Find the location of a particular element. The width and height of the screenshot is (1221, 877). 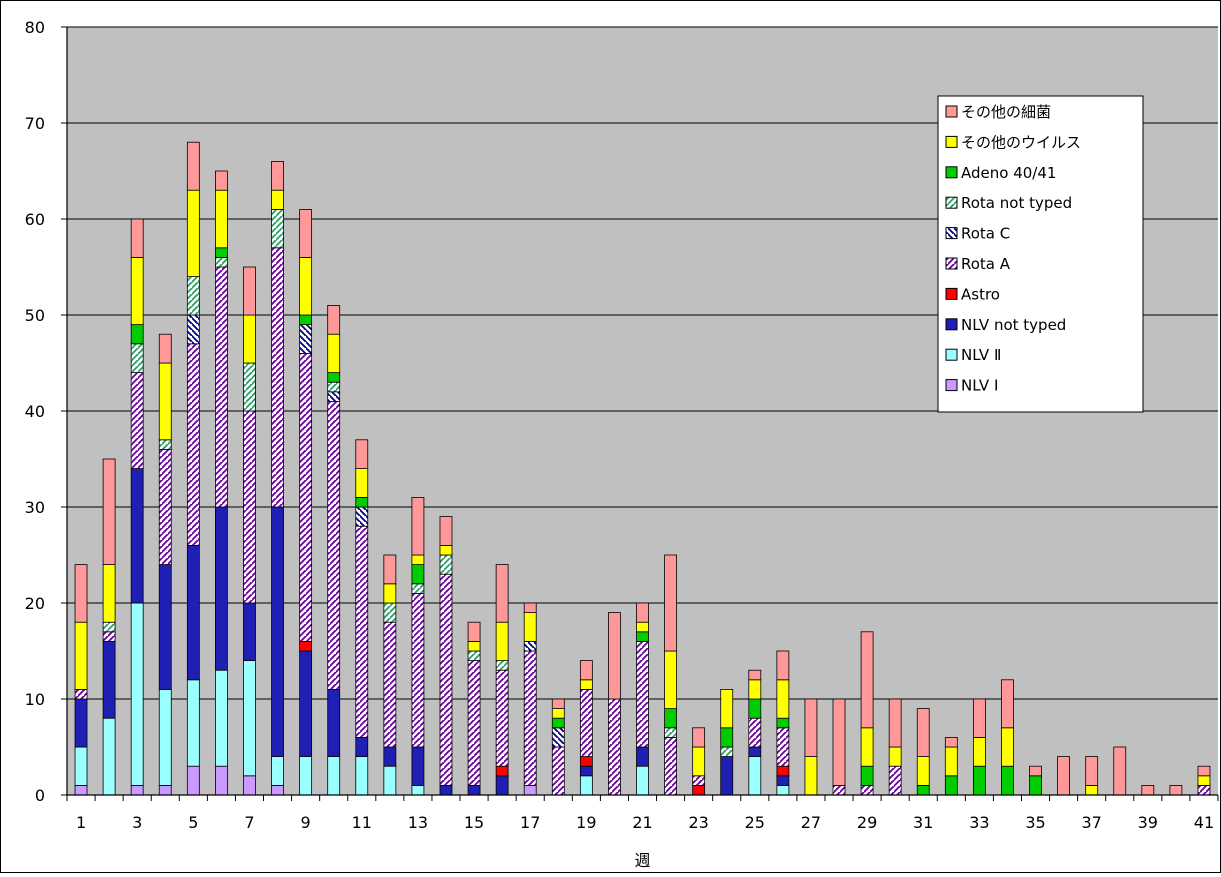

legend-box is located at coordinates (1040, 254).